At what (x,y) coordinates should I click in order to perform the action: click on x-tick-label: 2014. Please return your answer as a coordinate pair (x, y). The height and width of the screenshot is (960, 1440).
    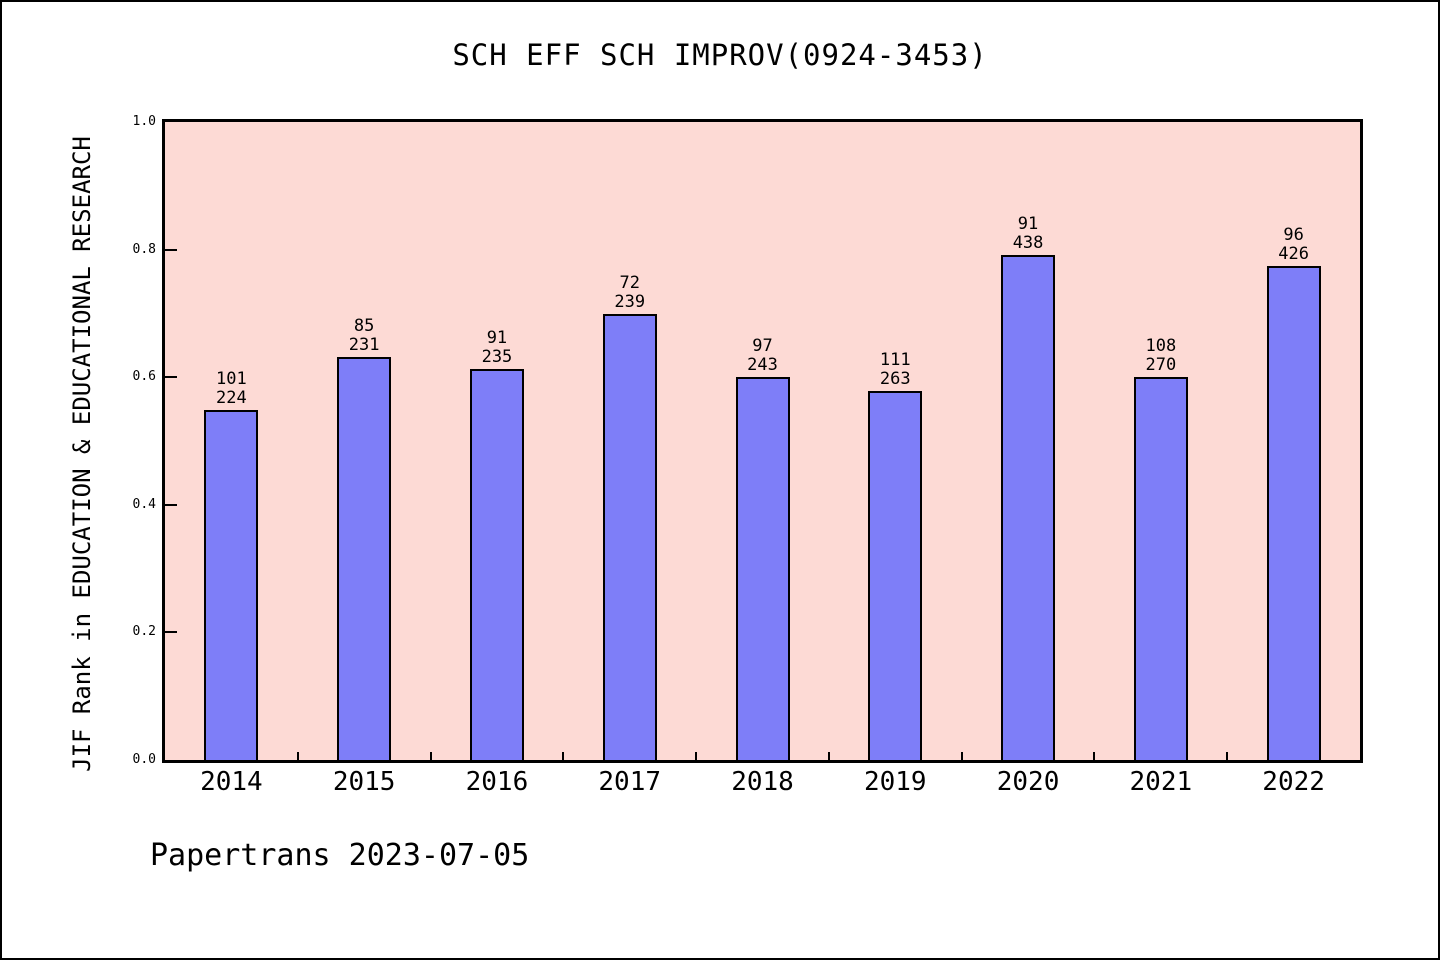
    Looking at the image, I should click on (231, 782).